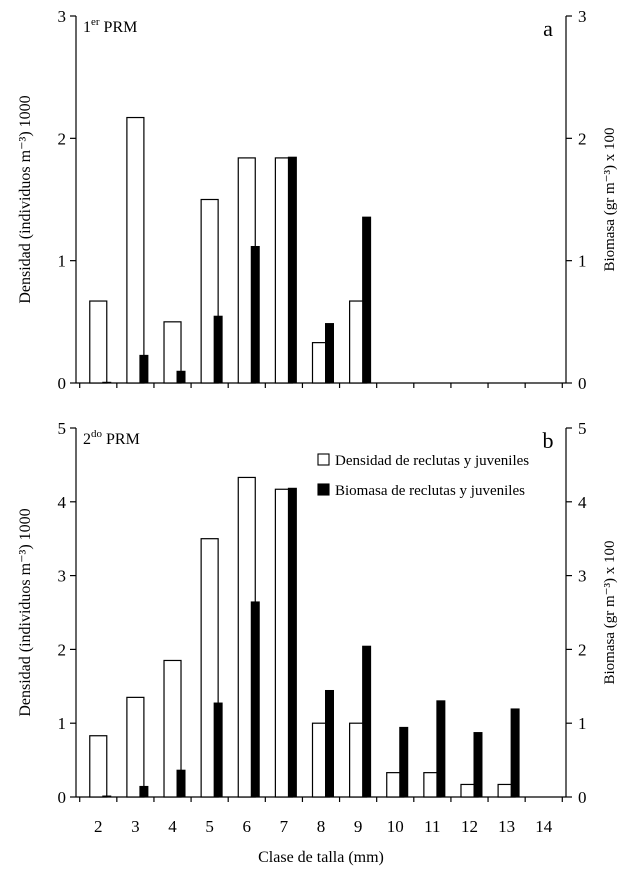 Image resolution: width=629 pixels, height=871 pixels. Describe the element at coordinates (62, 502) in the screenshot. I see `left-tick-label: 4` at that location.